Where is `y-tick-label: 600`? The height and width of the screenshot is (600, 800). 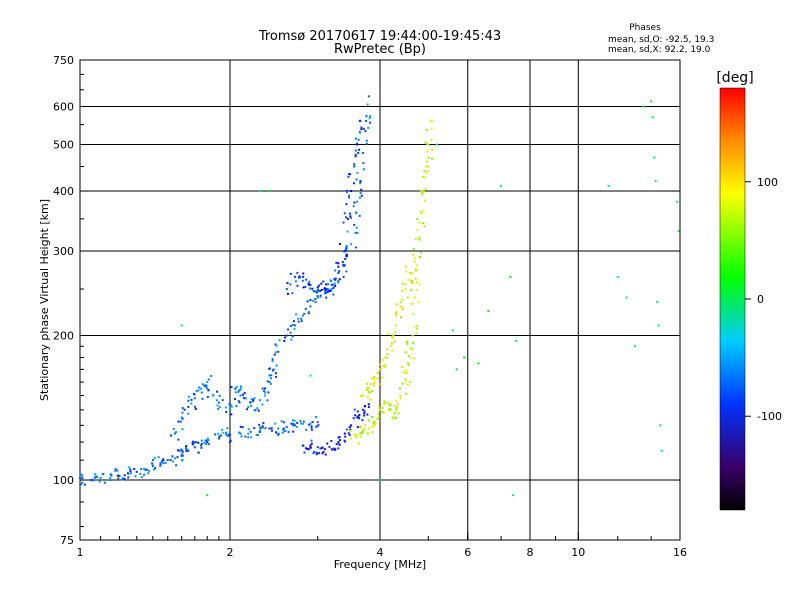
y-tick-label: 600 is located at coordinates (63, 107).